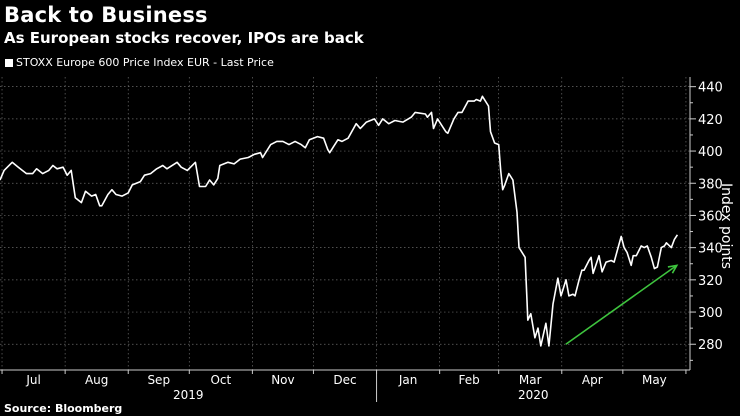 This screenshot has height=416, width=740. Describe the element at coordinates (654, 380) in the screenshot. I see `x-tick-label: May` at that location.